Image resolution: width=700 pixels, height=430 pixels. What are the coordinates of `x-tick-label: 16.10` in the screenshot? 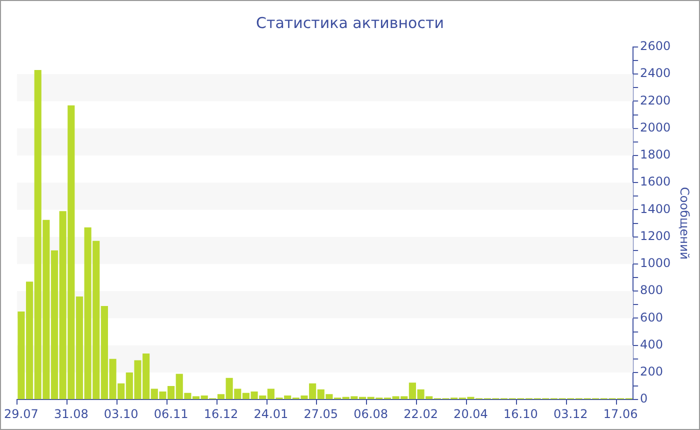 It's located at (521, 413).